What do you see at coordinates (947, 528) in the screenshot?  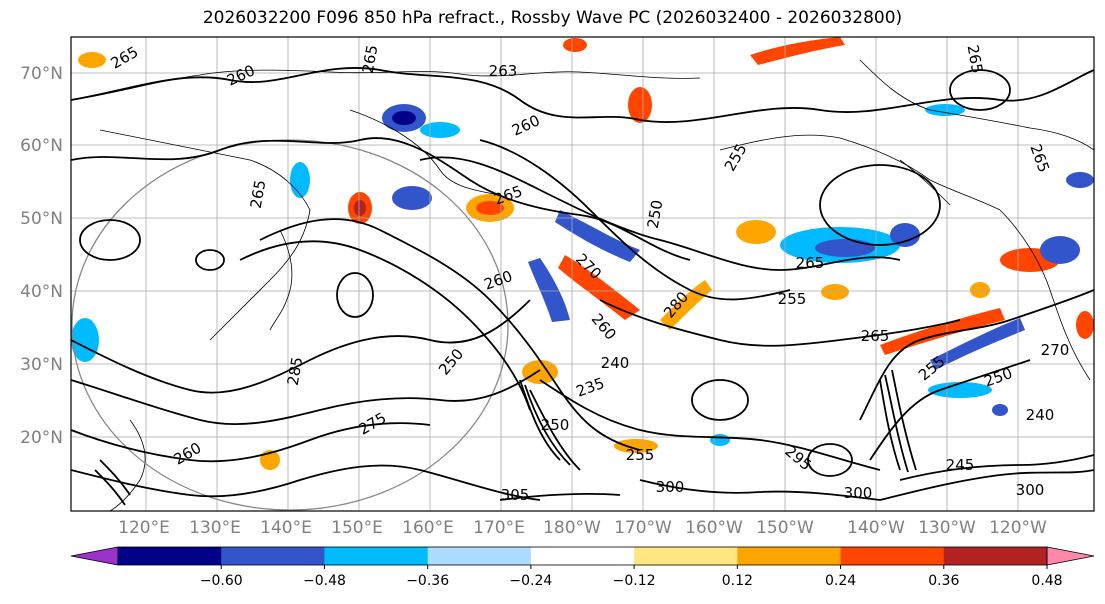 I see `longitude-label: 130°W` at bounding box center [947, 528].